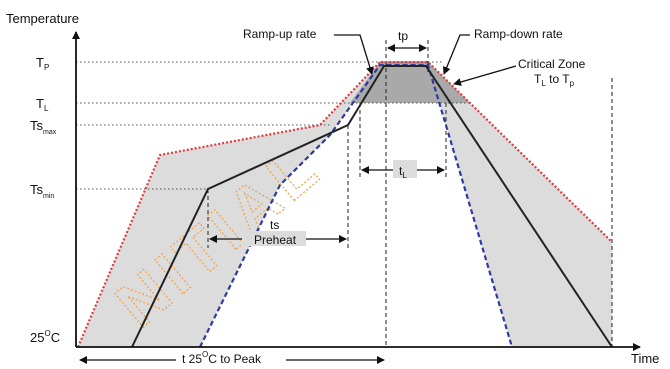 The height and width of the screenshot is (369, 670). Describe the element at coordinates (403, 172) in the screenshot. I see `tl-label: tL` at that location.